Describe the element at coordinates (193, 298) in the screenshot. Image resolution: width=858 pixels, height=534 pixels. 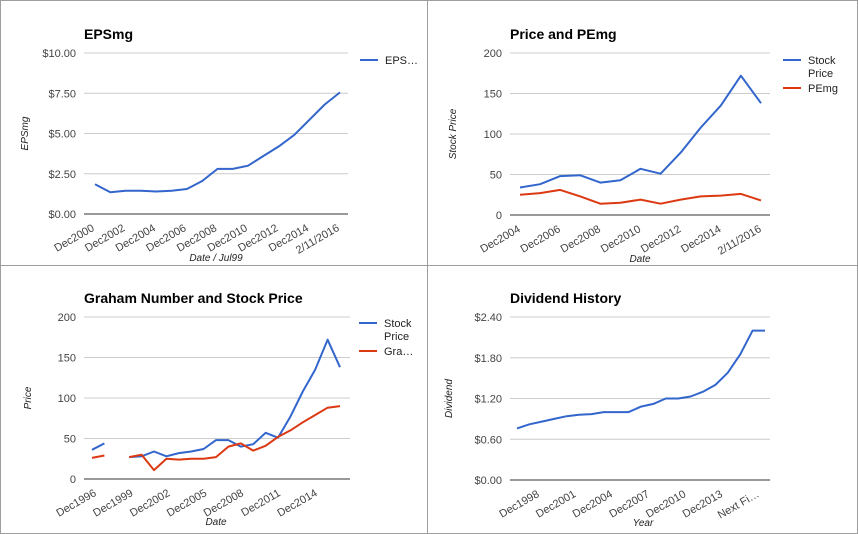
I see `chart-title: Graham Number and Stock Price` at that location.